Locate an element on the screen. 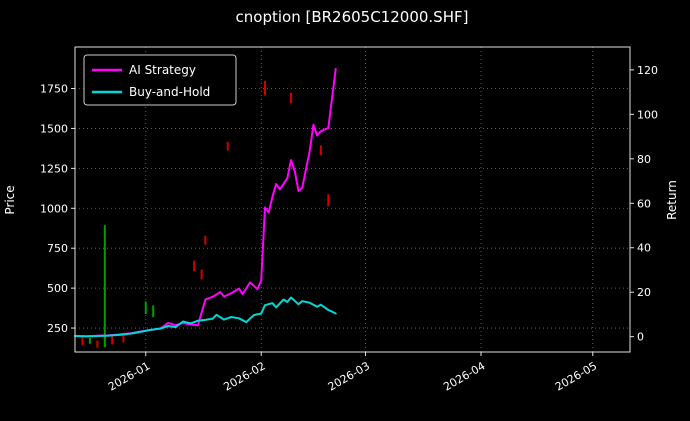 This screenshot has height=421, width=690. left-tick-label: 500 is located at coordinates (57, 288).